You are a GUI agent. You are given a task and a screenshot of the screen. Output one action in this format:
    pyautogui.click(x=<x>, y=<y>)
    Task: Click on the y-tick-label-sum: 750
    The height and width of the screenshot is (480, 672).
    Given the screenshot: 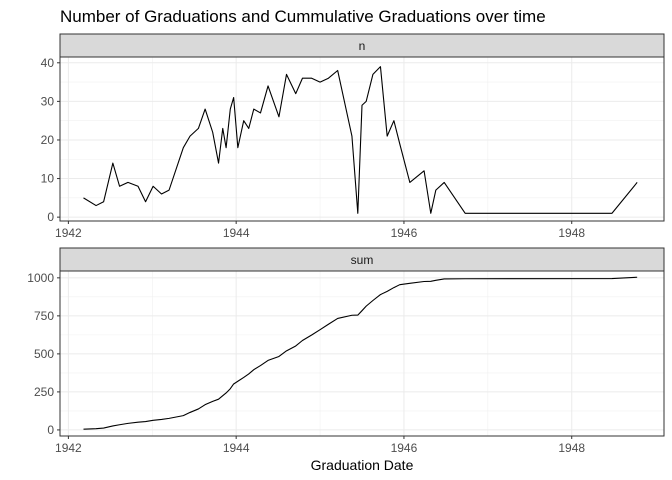 What is the action you would take?
    pyautogui.click(x=44, y=316)
    